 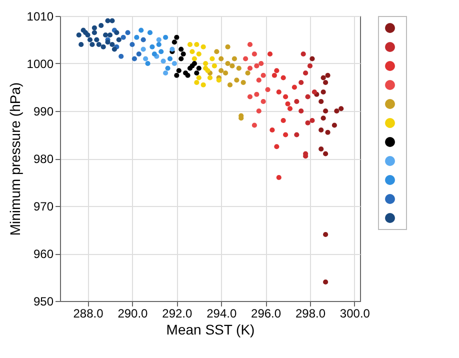 What do you see at coordinates (43, 159) in the screenshot?
I see `y-tick-label: 980` at bounding box center [43, 159].